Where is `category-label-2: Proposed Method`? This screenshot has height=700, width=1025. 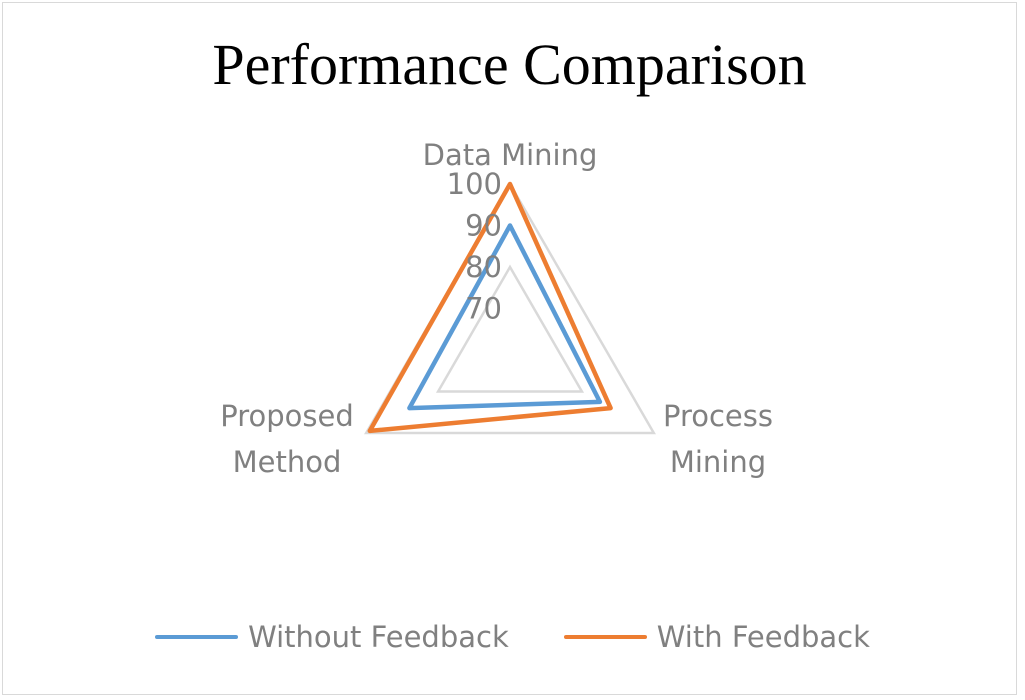
category-label-2: Proposed Method is located at coordinates (287, 439).